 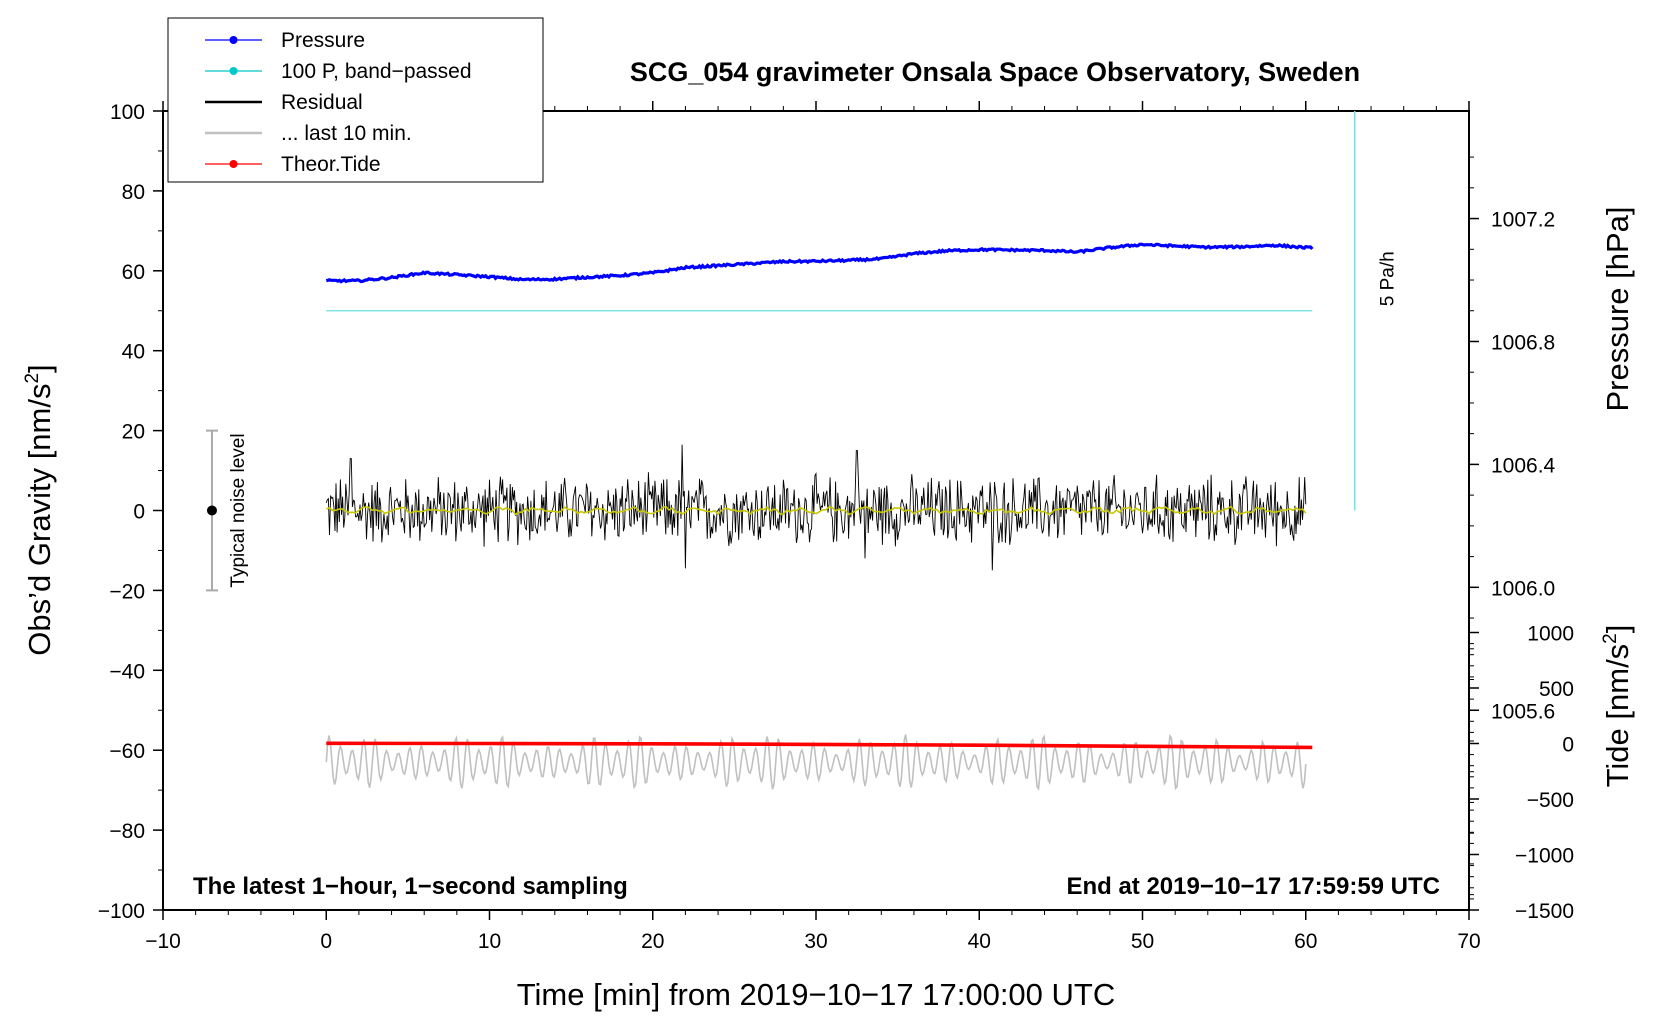 What do you see at coordinates (326, 941) in the screenshot?
I see `x-tick-label: 0` at bounding box center [326, 941].